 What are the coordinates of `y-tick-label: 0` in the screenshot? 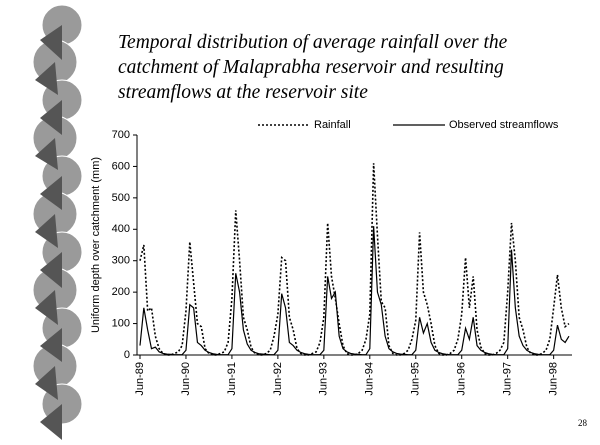 It's located at (127, 355).